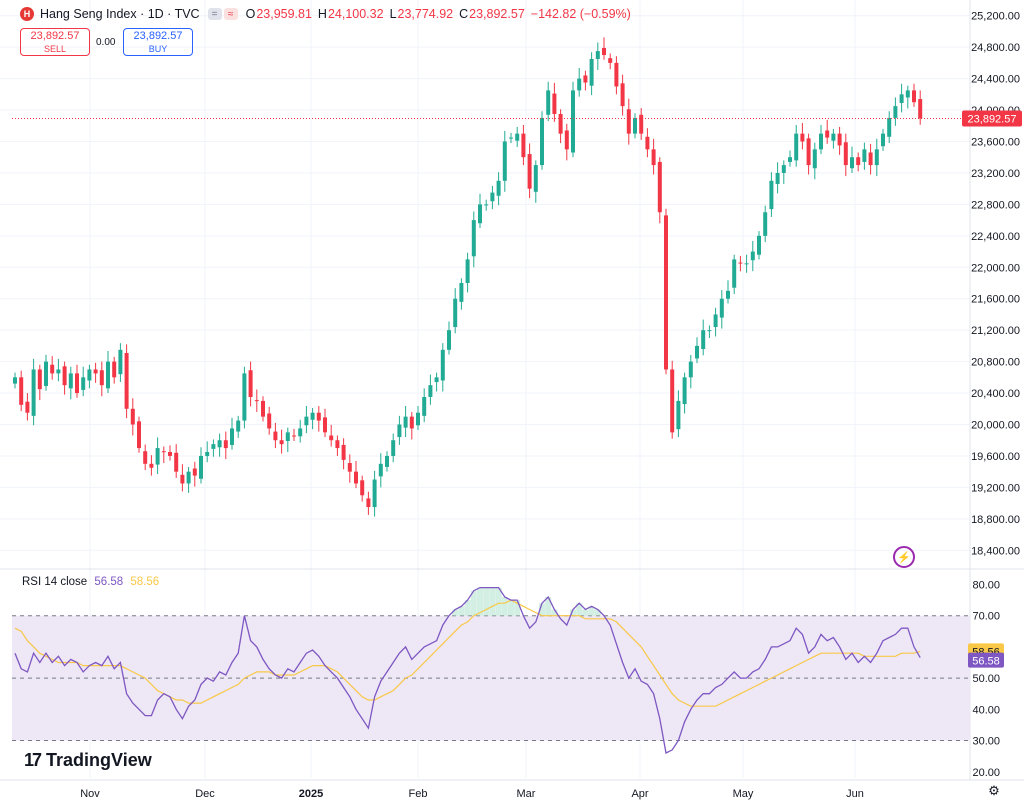 Image resolution: width=1024 pixels, height=806 pixels. I want to click on spread-value: 0.00, so click(106, 42).